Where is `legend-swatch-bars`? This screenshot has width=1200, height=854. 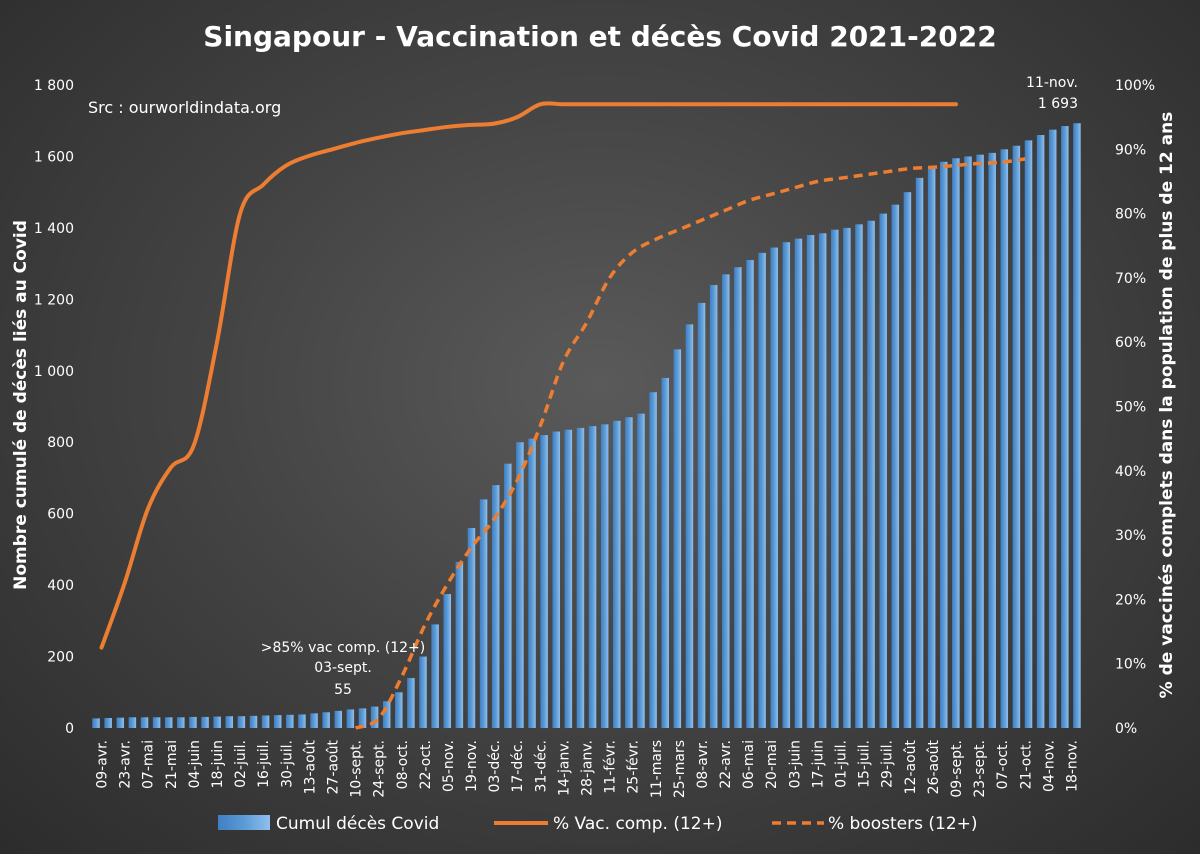
legend-swatch-bars is located at coordinates (244, 822).